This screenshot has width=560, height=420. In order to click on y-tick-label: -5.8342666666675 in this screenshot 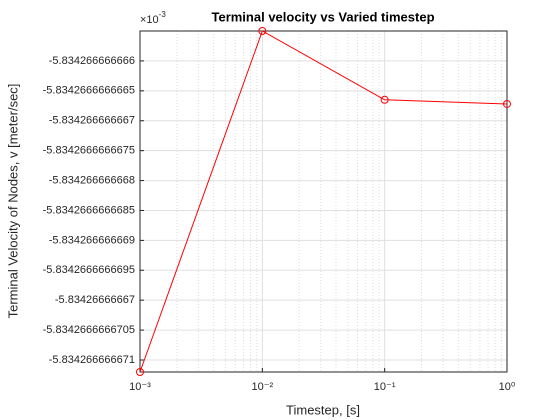, I will do `click(89, 151)`.